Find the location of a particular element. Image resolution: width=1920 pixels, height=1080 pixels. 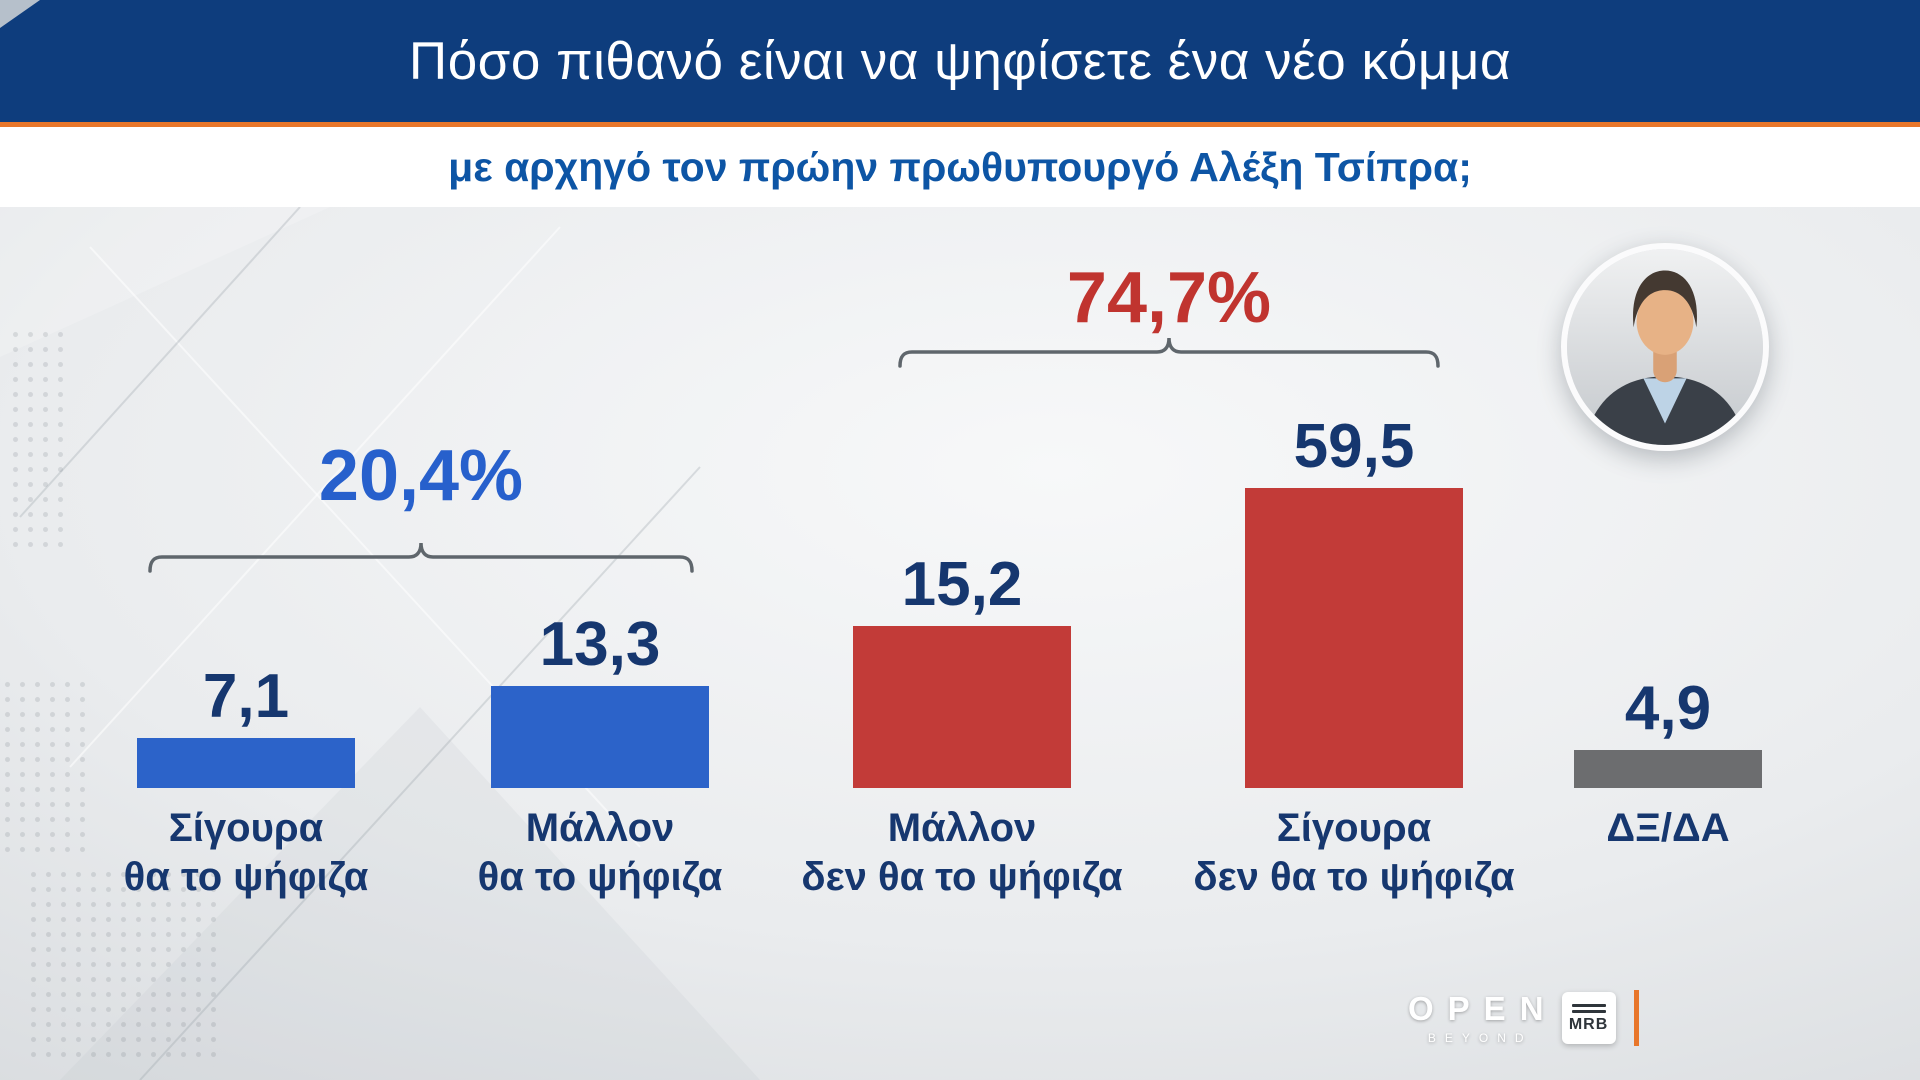

bar-category-label: ΔΞ/ΔΑ is located at coordinates (1668, 828).